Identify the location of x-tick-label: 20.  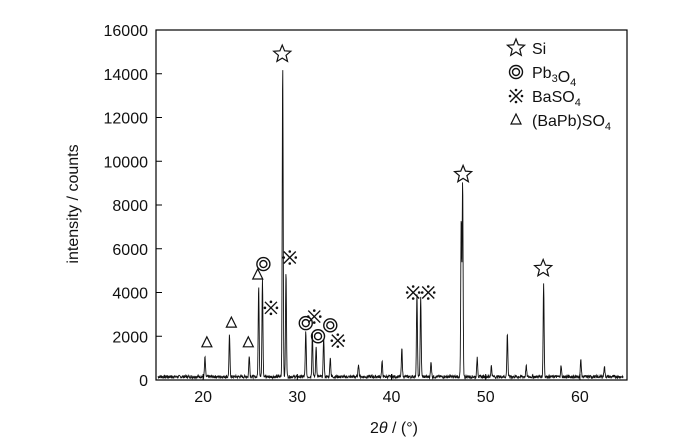
(203, 397).